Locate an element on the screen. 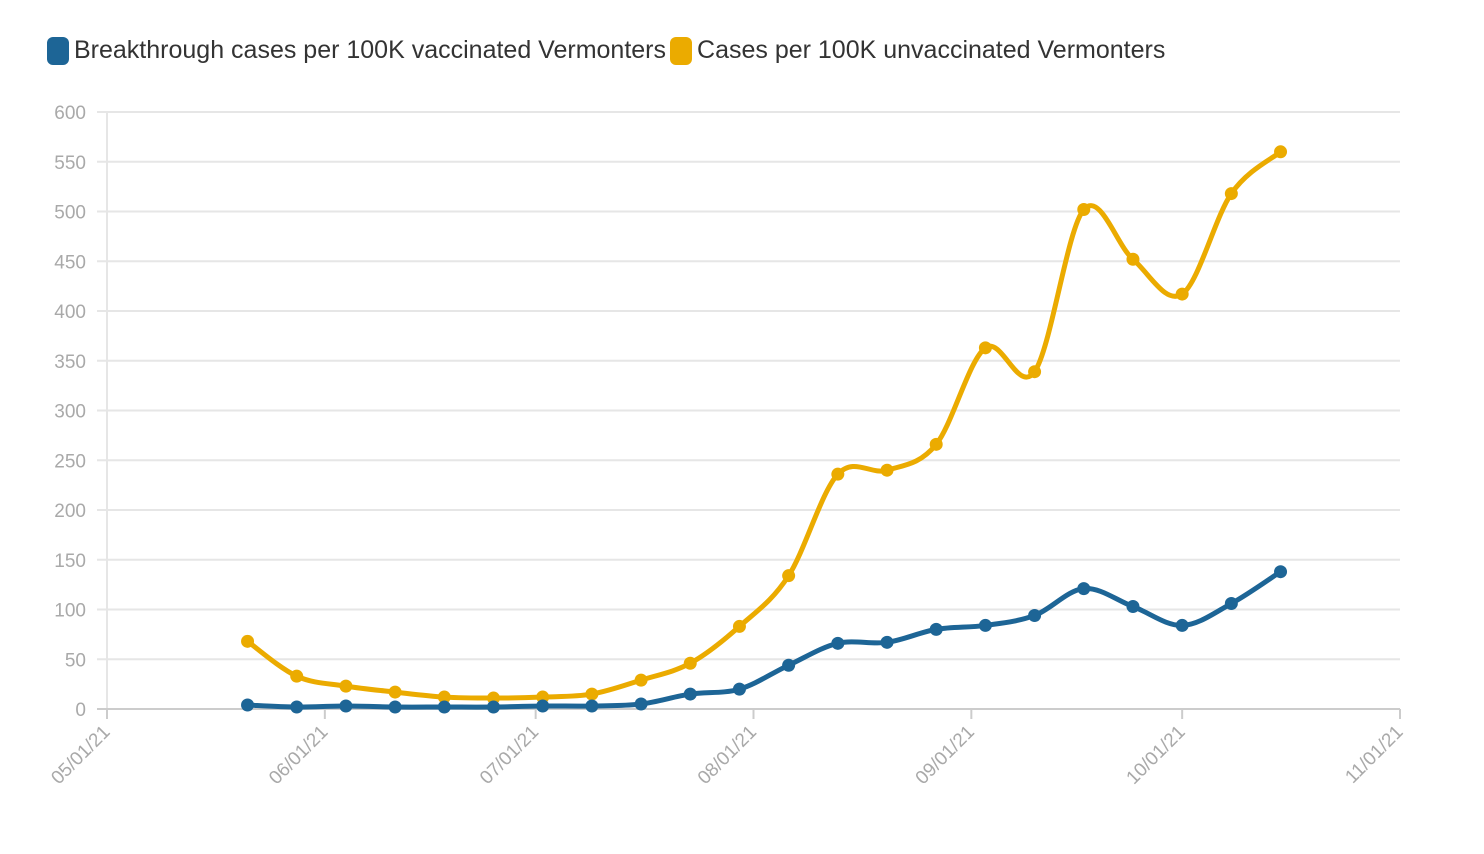  x-tick-label: 06/01/21 is located at coordinates (298, 755).